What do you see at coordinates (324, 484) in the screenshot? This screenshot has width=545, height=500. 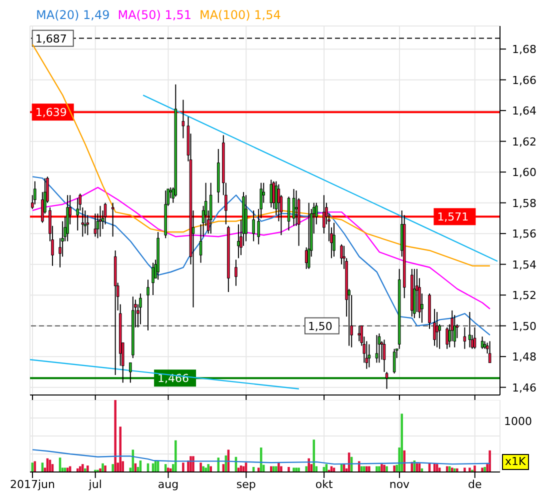 I see `x-tick-label: okt` at bounding box center [324, 484].